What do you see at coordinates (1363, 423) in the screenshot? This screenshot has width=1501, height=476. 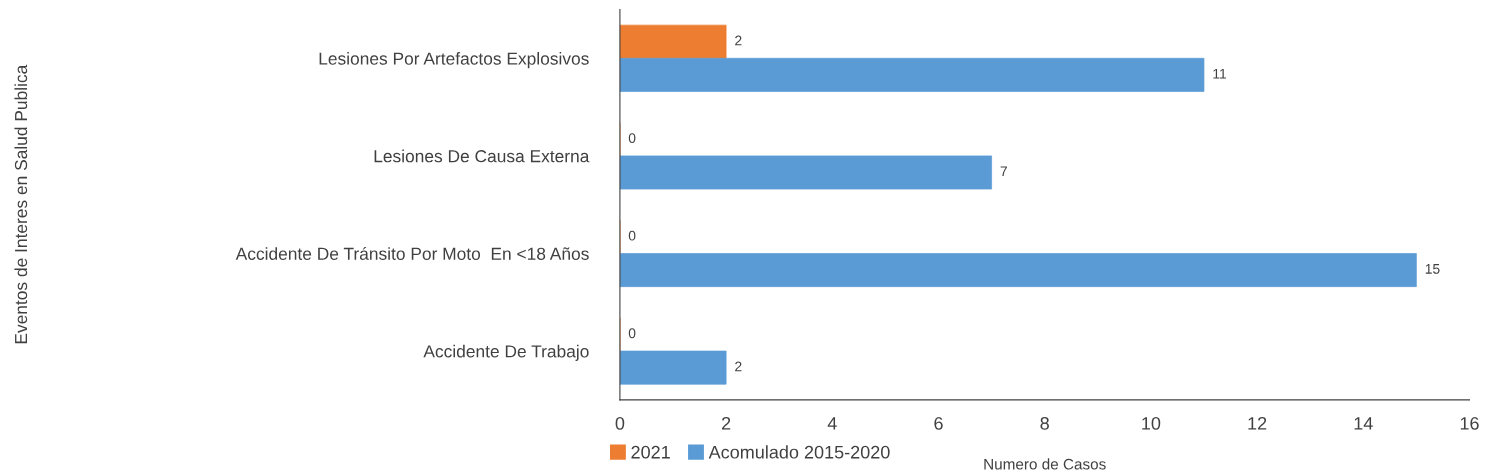 I see `x-tick-label: 14` at bounding box center [1363, 423].